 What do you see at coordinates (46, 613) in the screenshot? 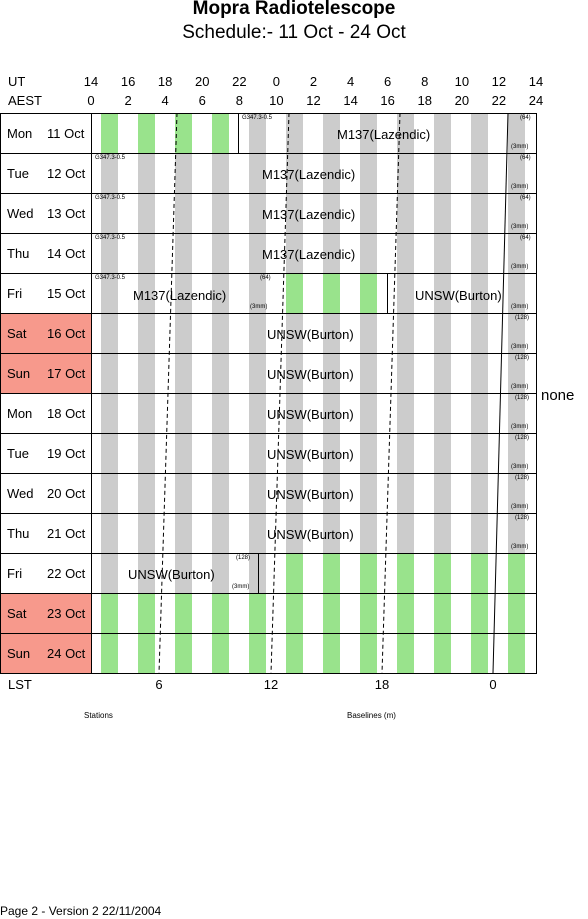
I see `day-label: Sat 23 Oct` at bounding box center [46, 613].